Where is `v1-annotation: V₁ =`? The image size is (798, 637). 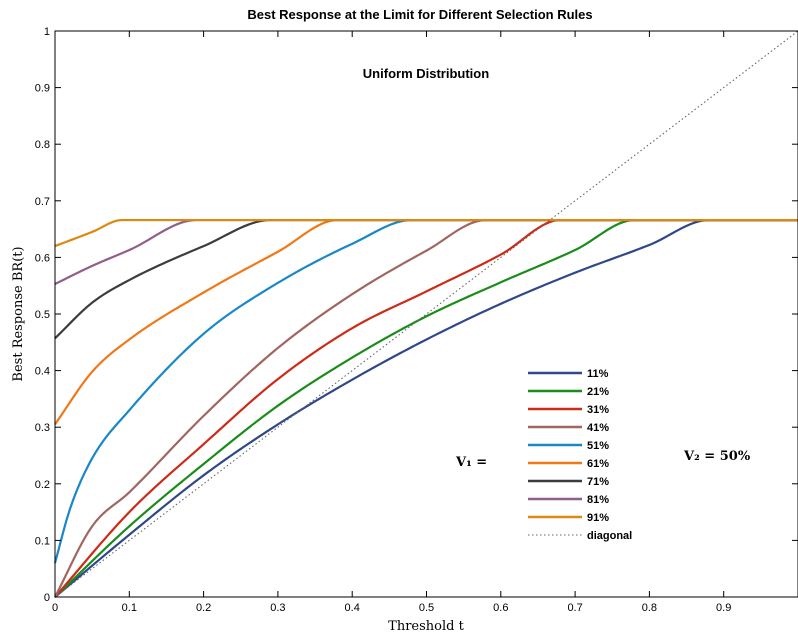
v1-annotation: V₁ = is located at coordinates (471, 462).